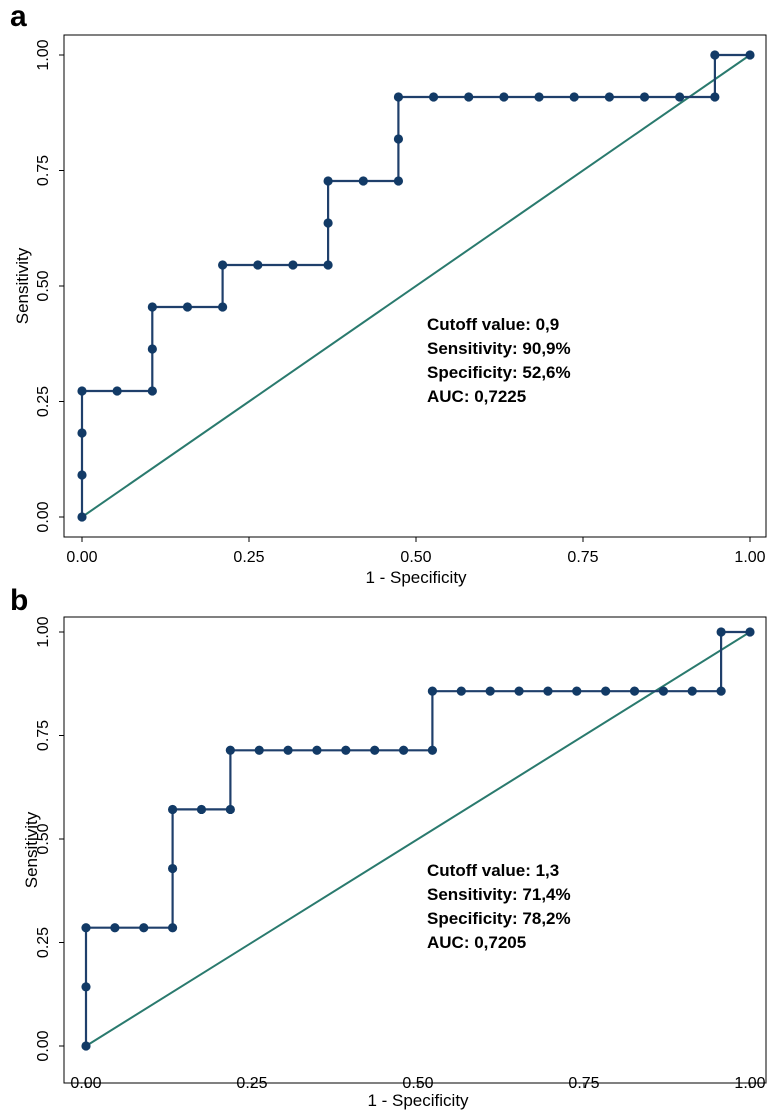 The image size is (774, 1110). I want to click on x-tick-label: 0.50, so click(415, 557).